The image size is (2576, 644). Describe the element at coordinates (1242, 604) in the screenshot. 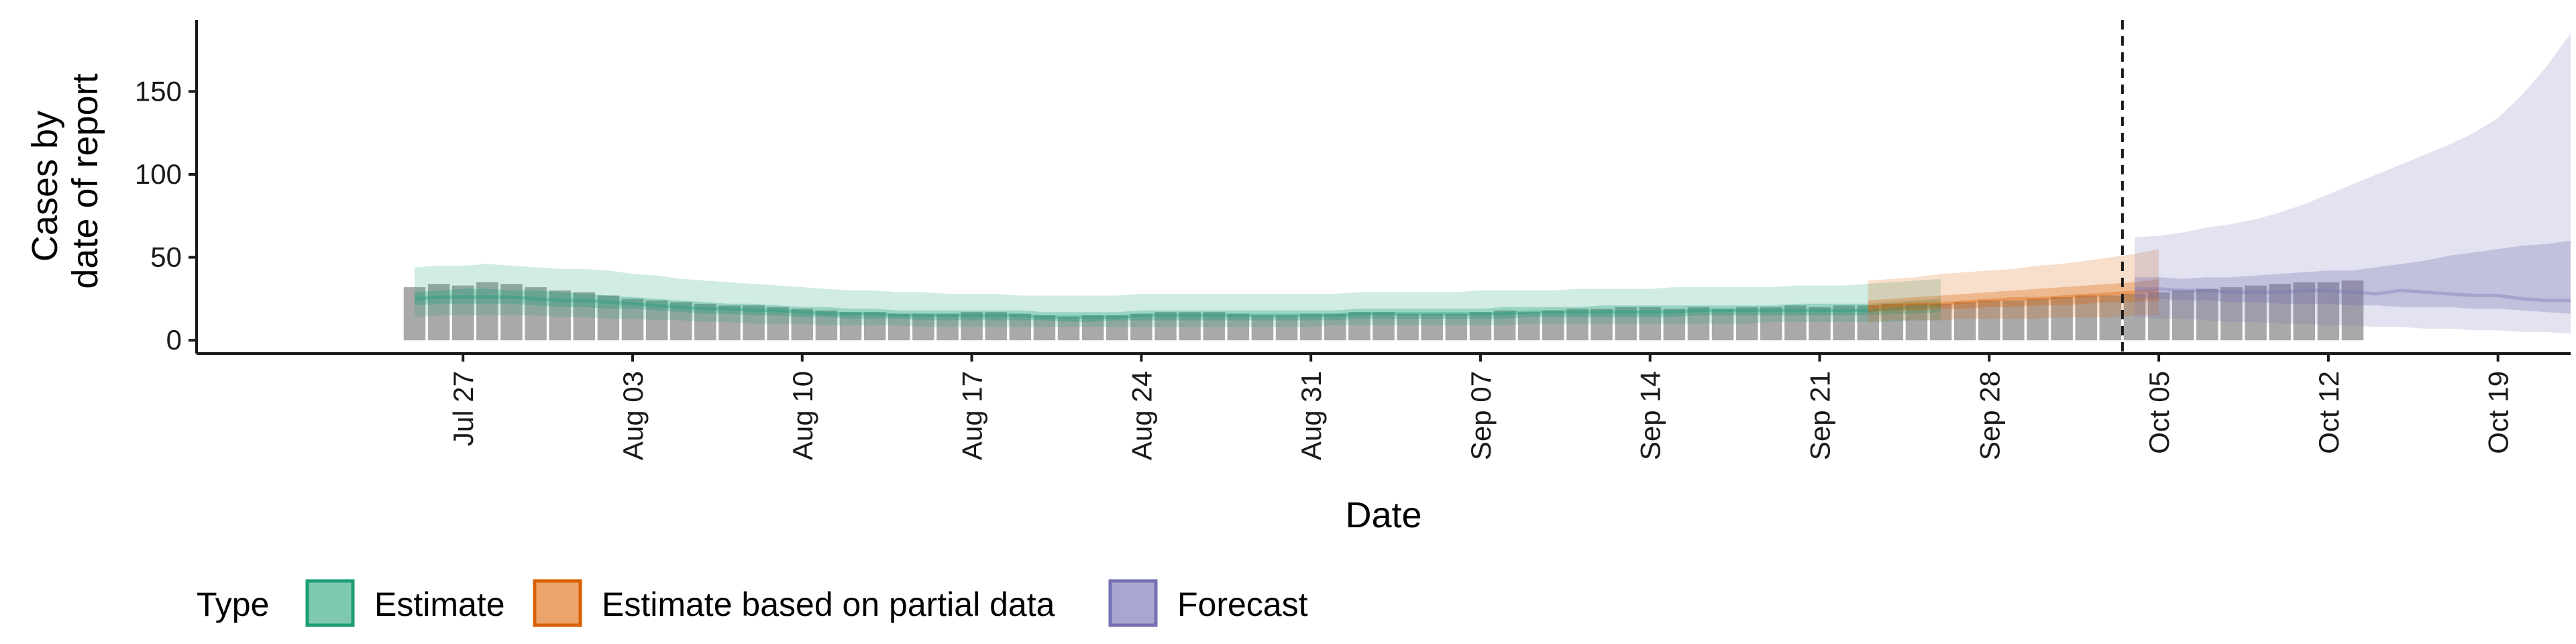

I see `legend-label: Forecast` at that location.